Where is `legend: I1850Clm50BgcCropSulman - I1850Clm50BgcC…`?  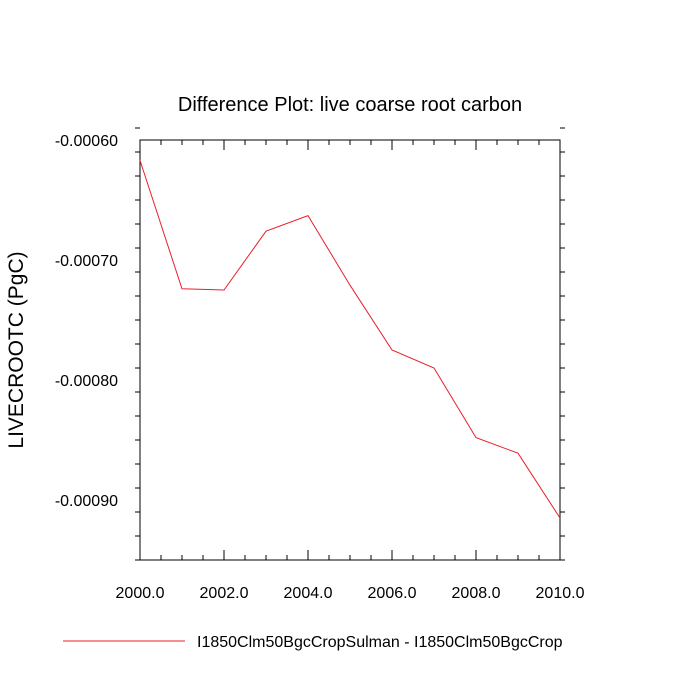 legend: I1850Clm50BgcCropSulman - I1850Clm50BgcC… is located at coordinates (313, 642).